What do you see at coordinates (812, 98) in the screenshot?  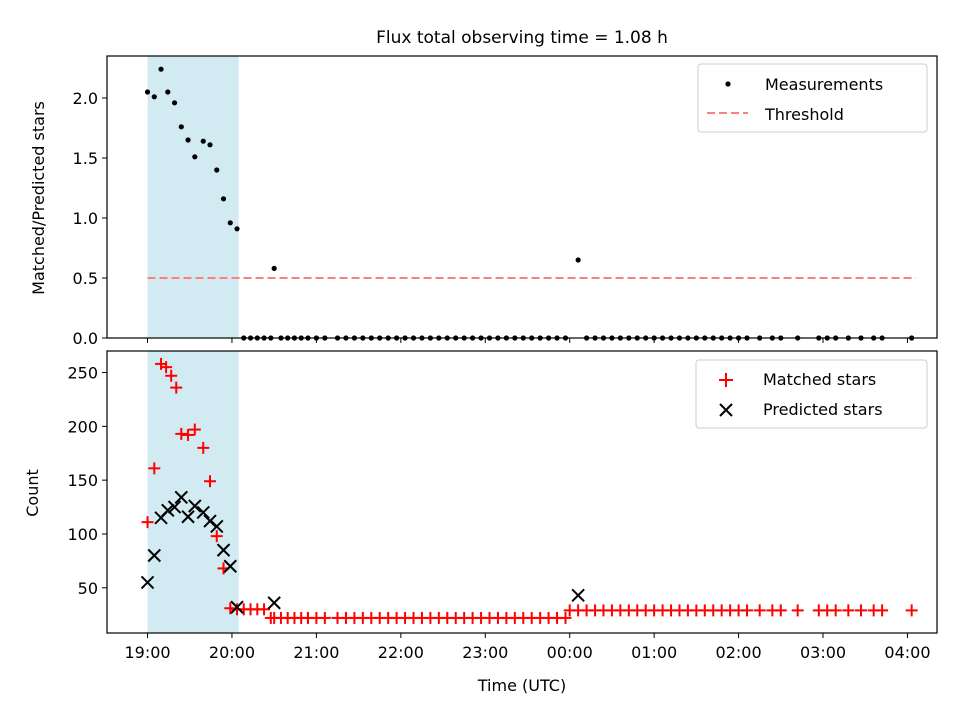 I see `top-legend: Measurements Threshold` at bounding box center [812, 98].